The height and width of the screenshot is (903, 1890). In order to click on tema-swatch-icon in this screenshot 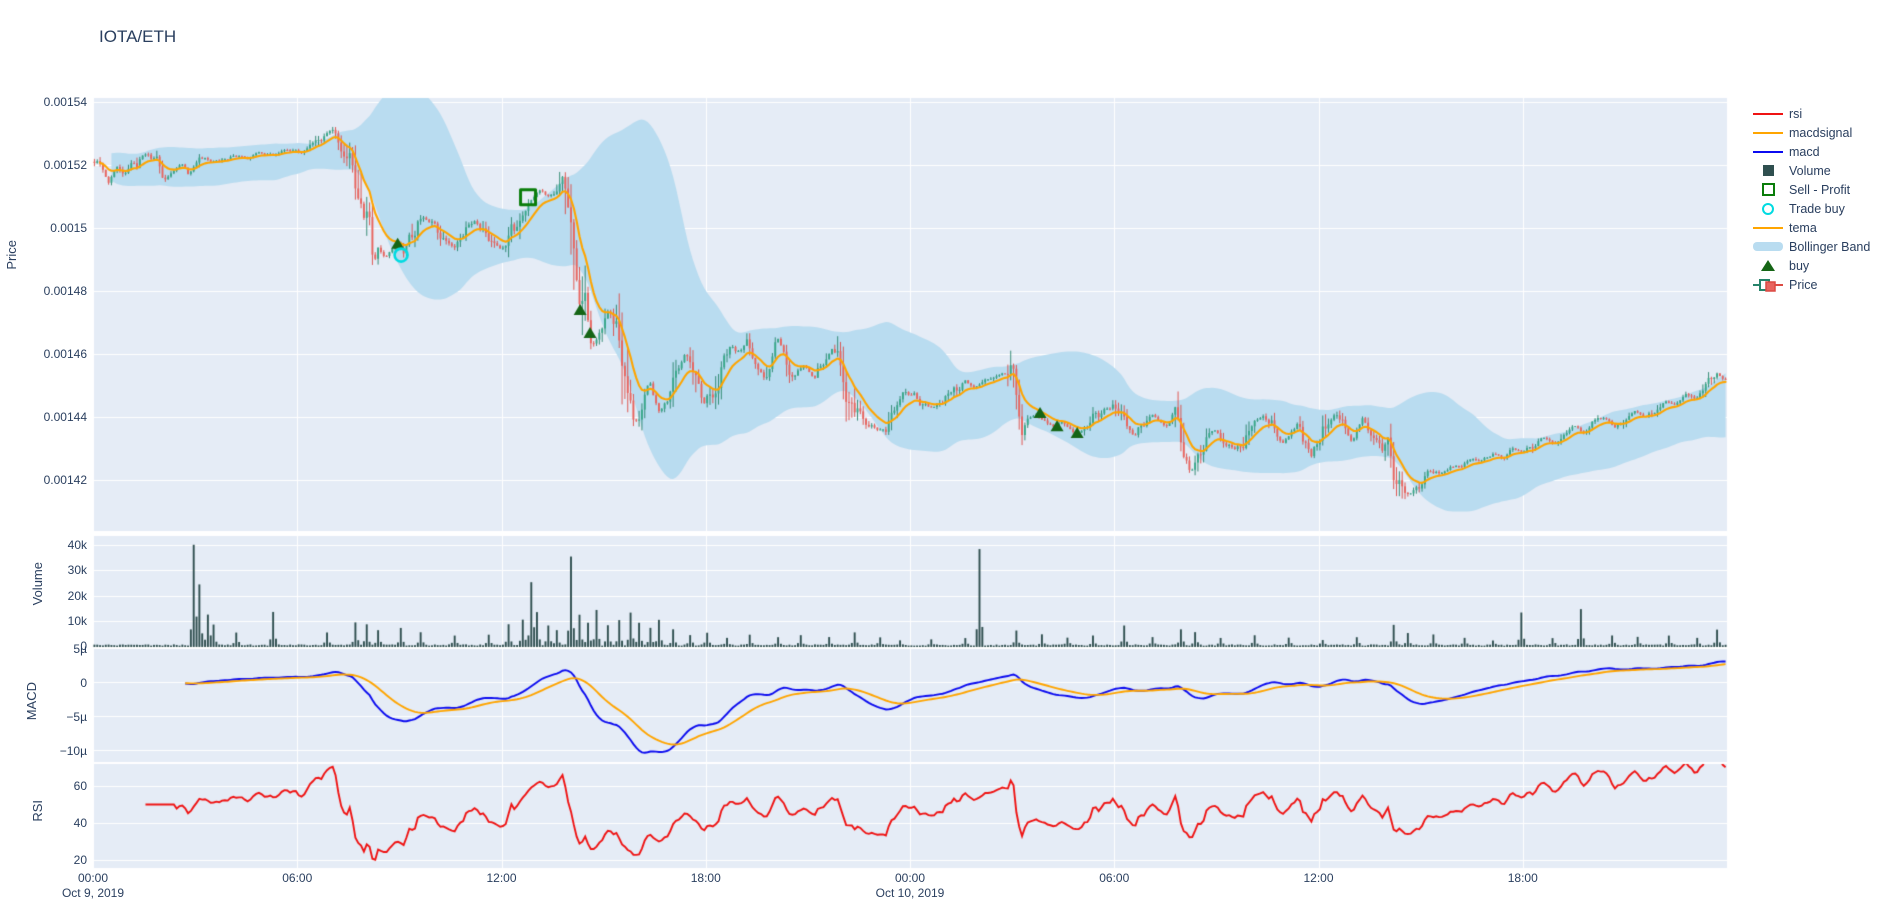, I will do `click(1768, 227)`.